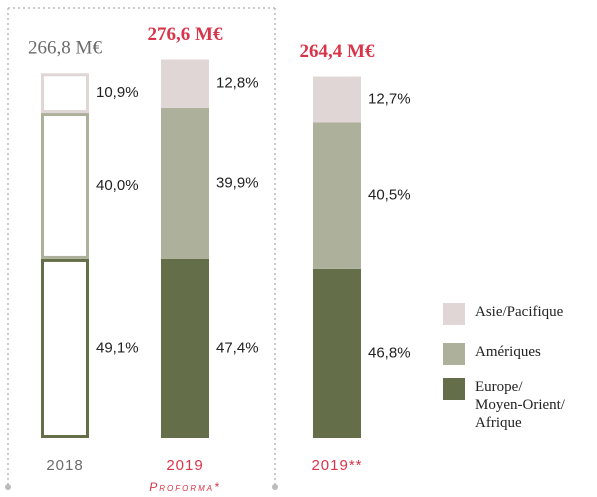 This screenshot has width=597, height=497. Describe the element at coordinates (389, 98) in the screenshot. I see `value-label: 12,7%` at that location.